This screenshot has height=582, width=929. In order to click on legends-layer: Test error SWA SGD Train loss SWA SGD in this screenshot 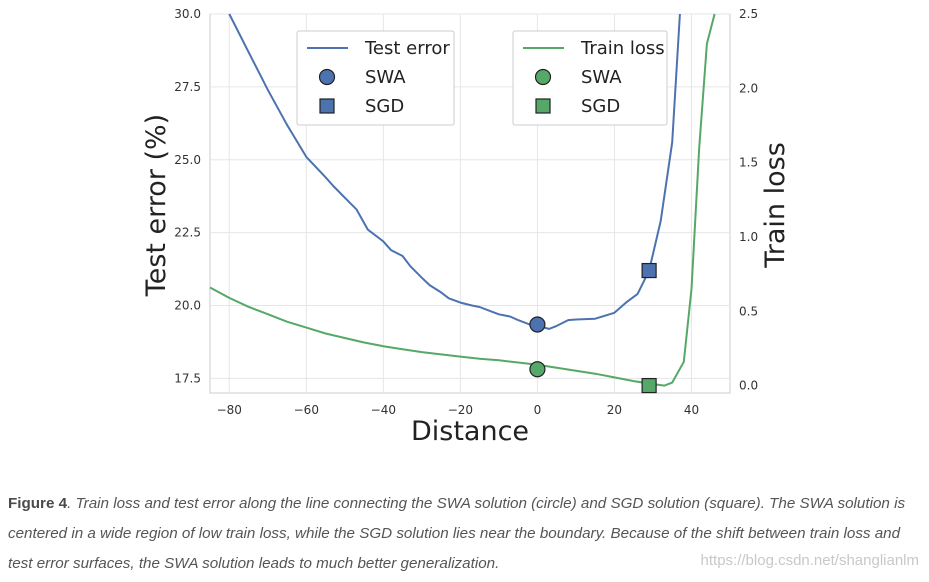, I will do `click(482, 78)`.